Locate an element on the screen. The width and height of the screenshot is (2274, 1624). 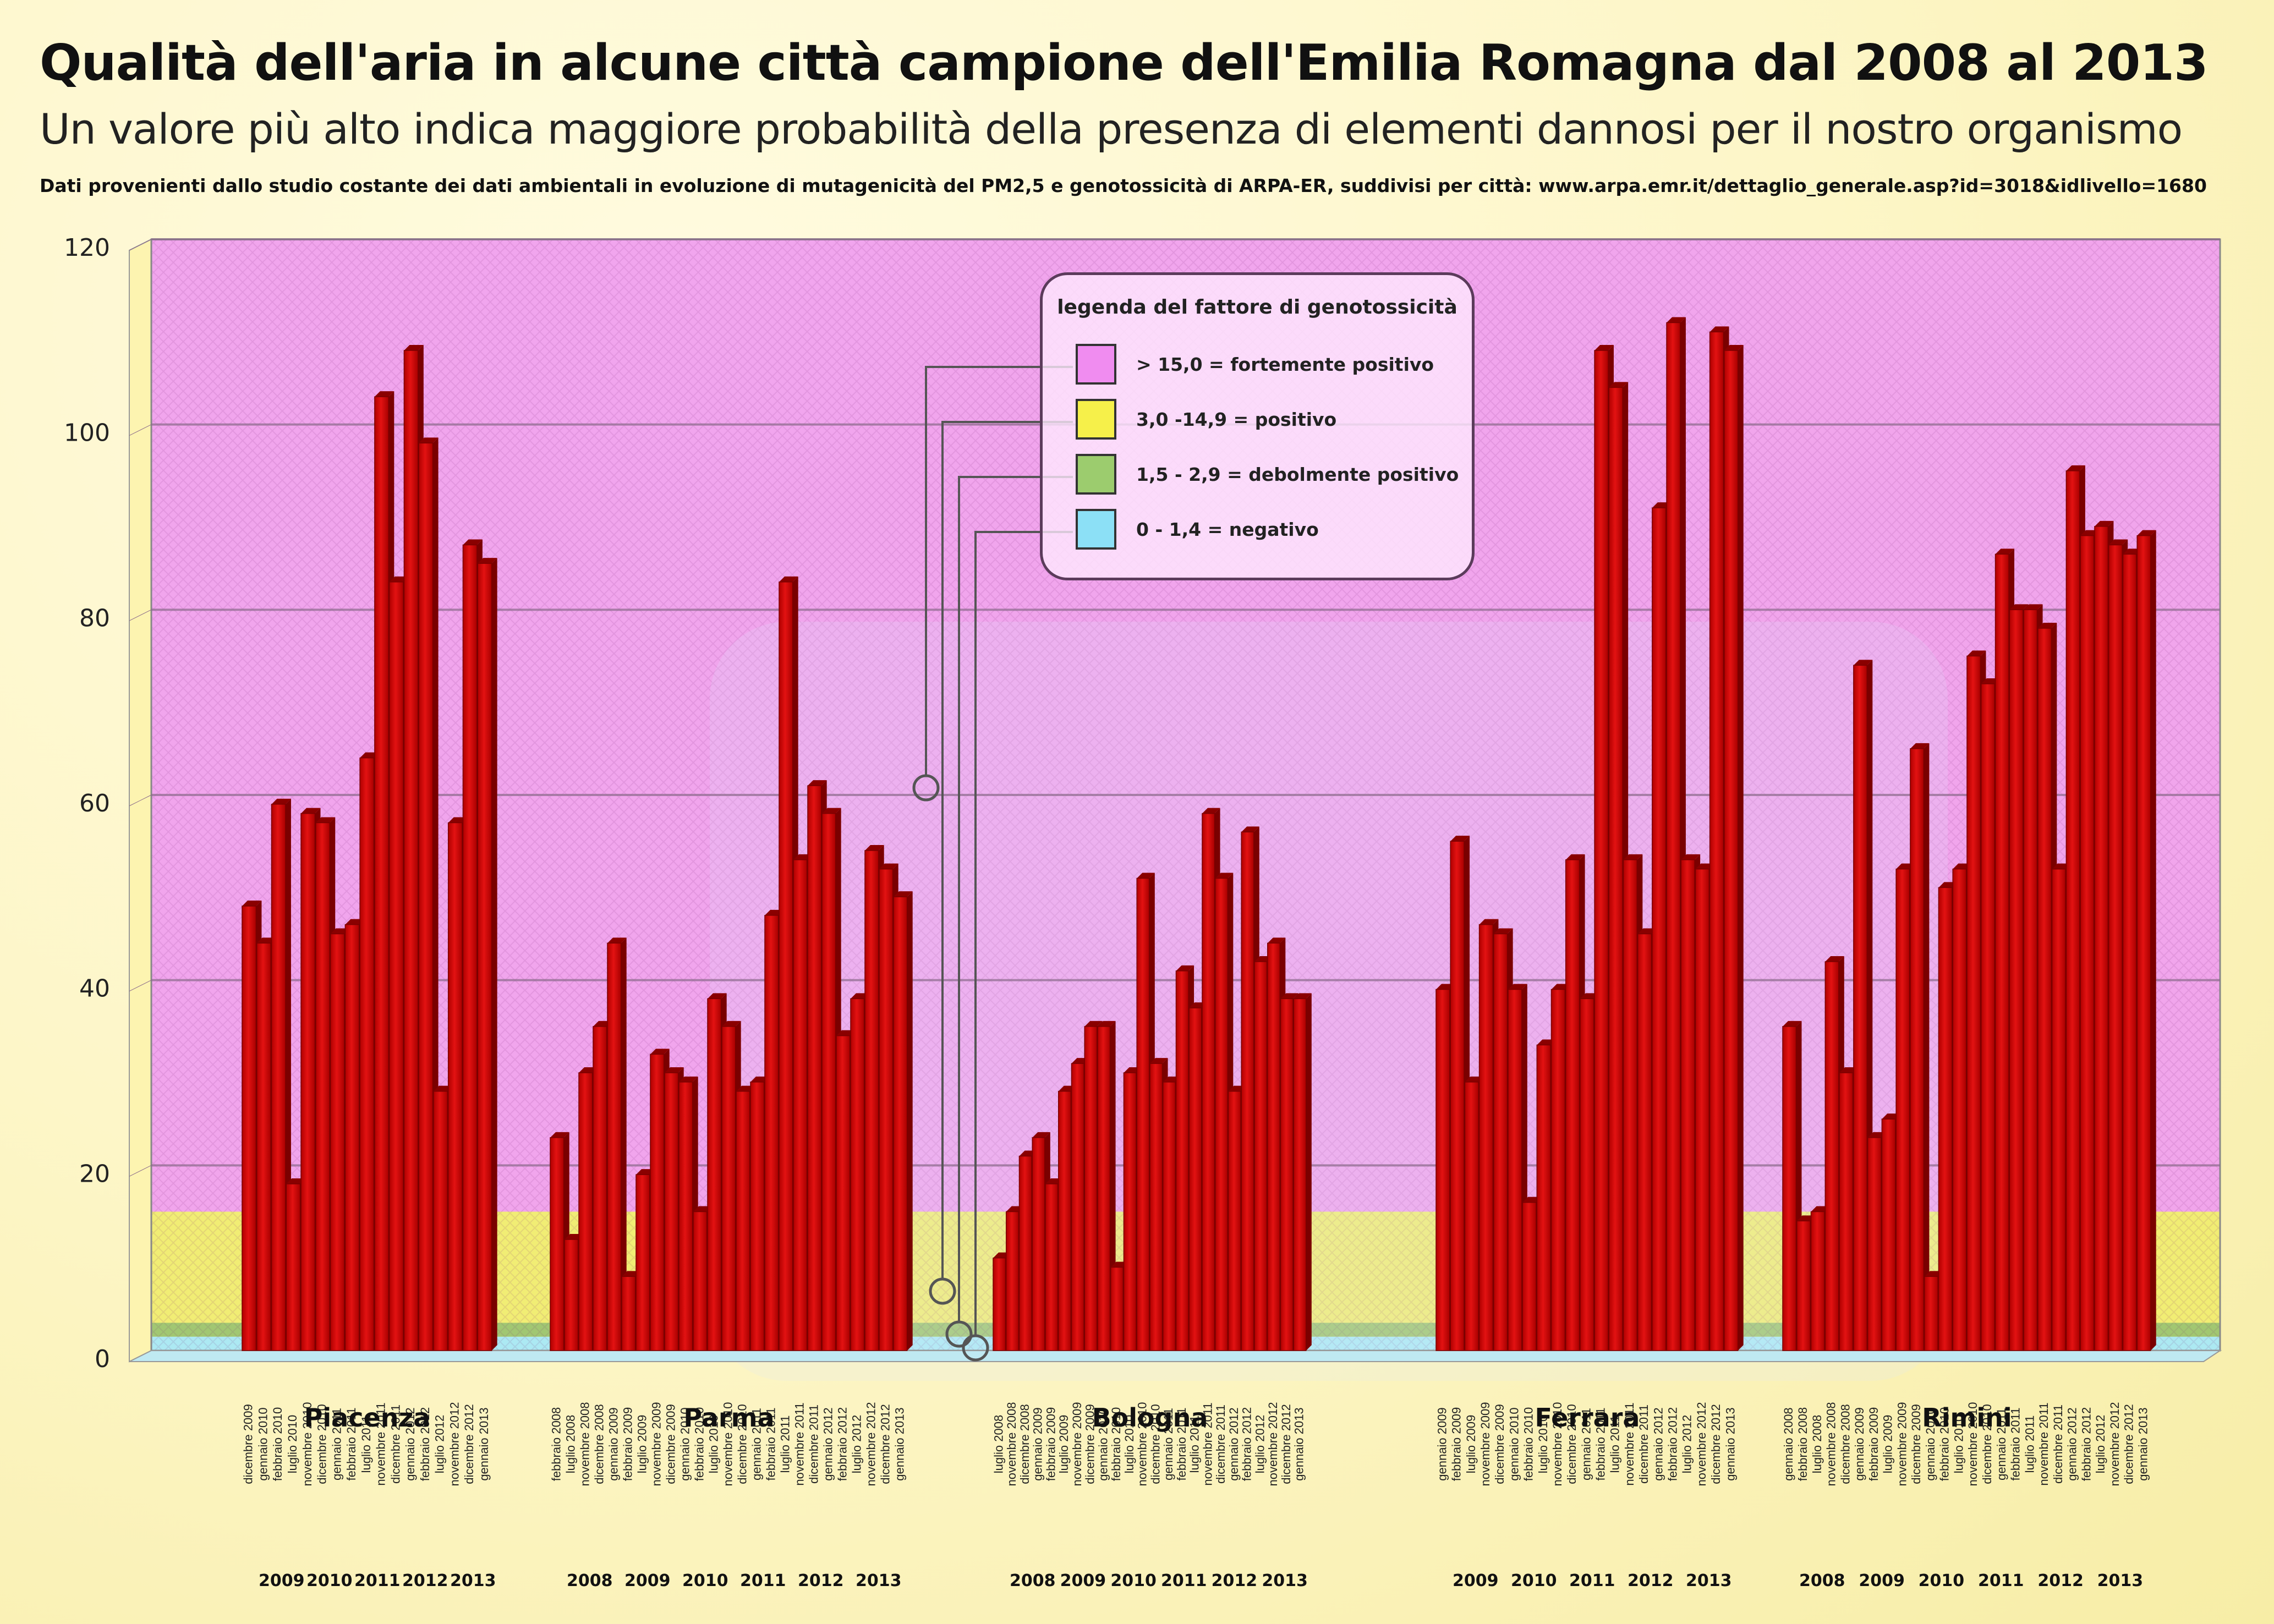
y-tick-label: 60 is located at coordinates (94, 803).